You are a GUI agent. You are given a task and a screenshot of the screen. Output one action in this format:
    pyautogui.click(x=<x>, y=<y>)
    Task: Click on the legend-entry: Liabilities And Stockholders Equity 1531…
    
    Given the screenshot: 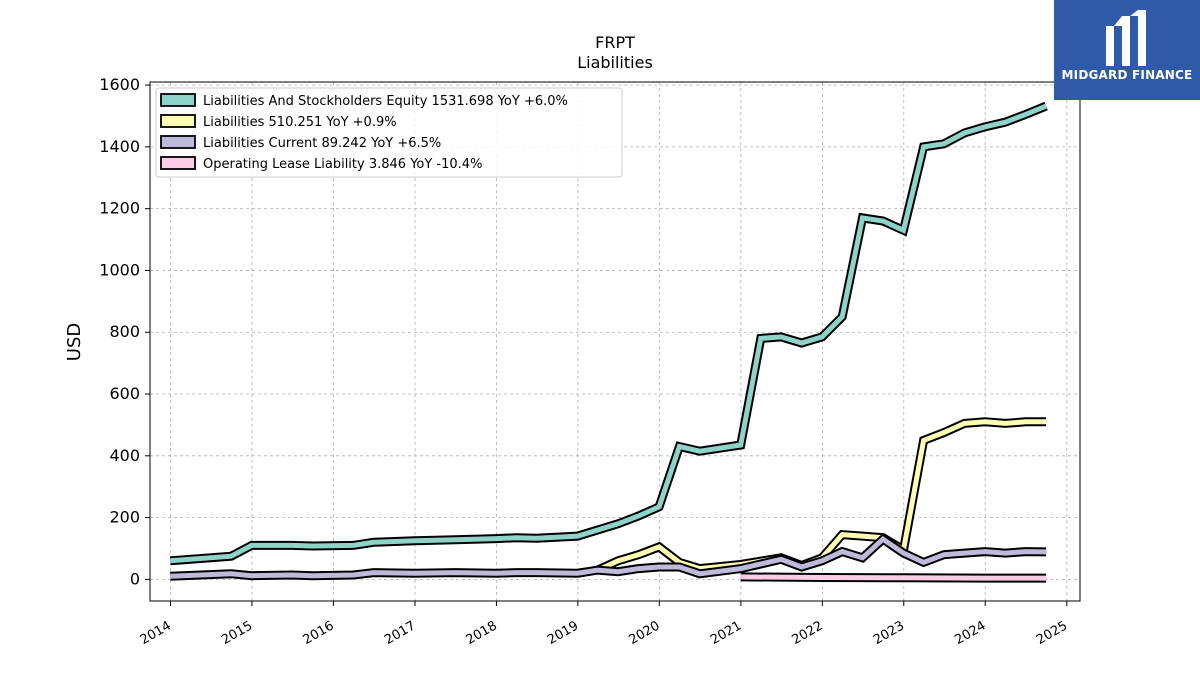 What is the action you would take?
    pyautogui.click(x=385, y=101)
    